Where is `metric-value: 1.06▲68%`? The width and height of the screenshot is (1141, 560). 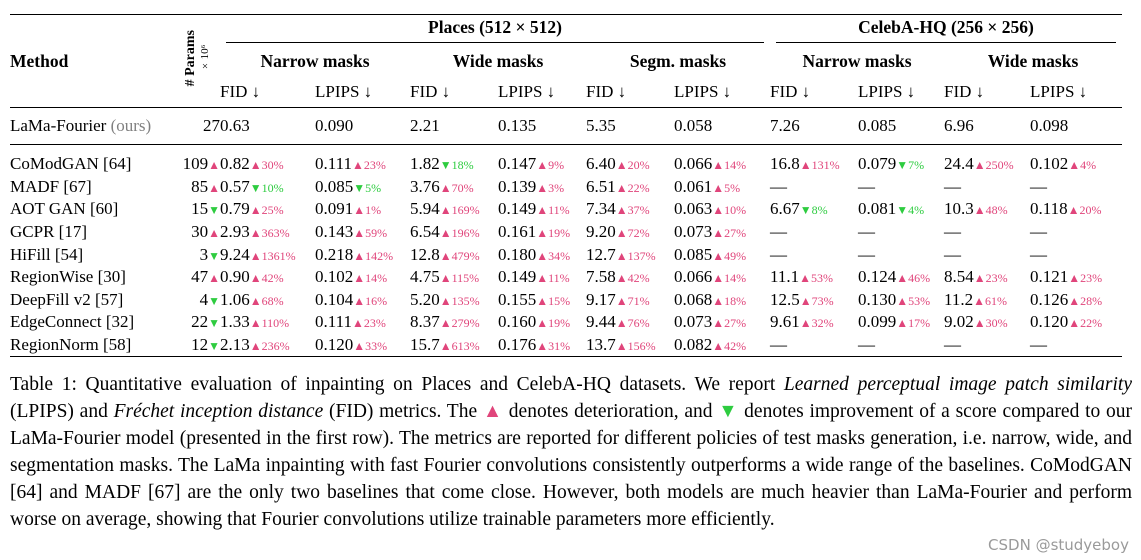 metric-value: 1.06▲68% is located at coordinates (267, 300).